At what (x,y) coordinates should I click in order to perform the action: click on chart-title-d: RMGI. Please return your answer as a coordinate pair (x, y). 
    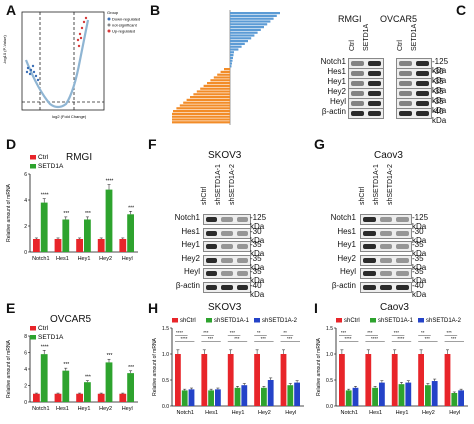
    Looking at the image, I should click on (79, 157).